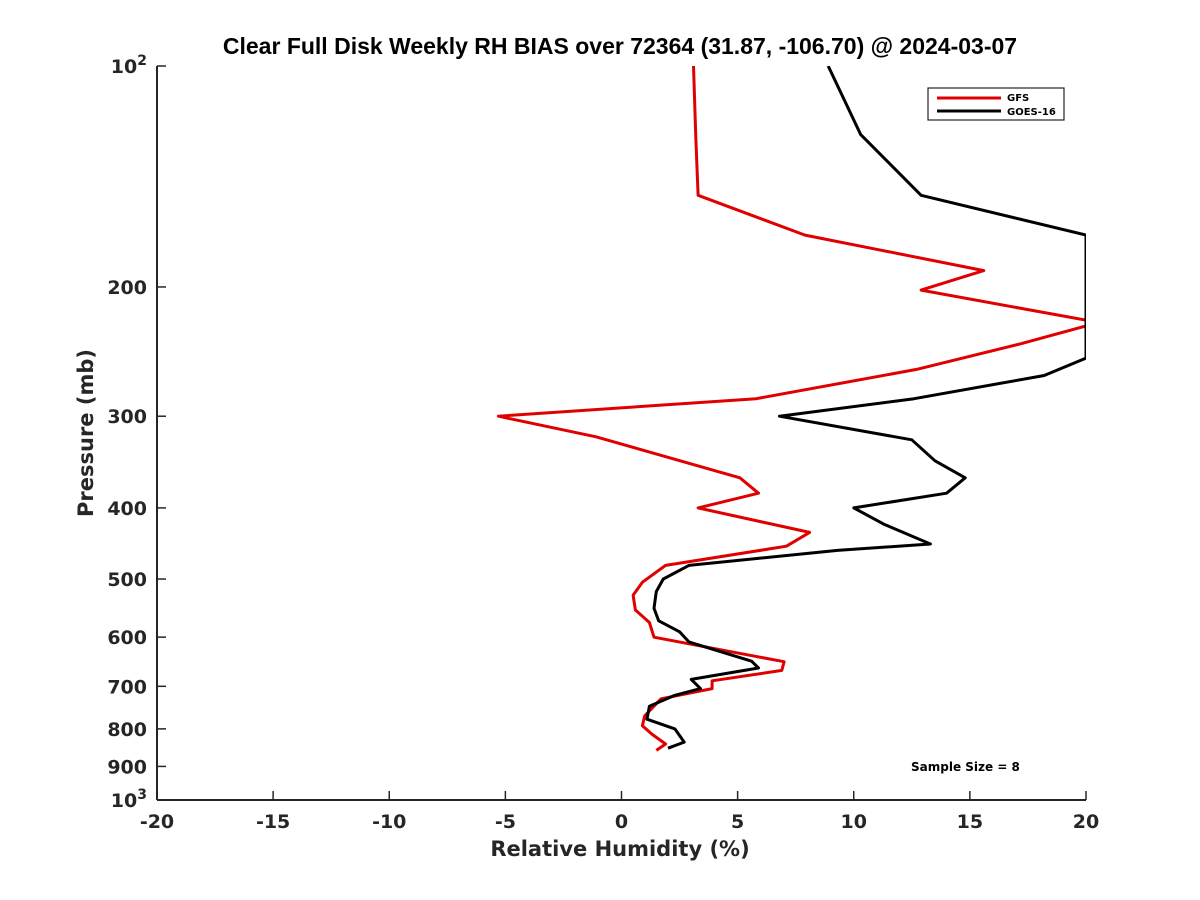 The height and width of the screenshot is (900, 1200). I want to click on x-tick-label: 15, so click(970, 822).